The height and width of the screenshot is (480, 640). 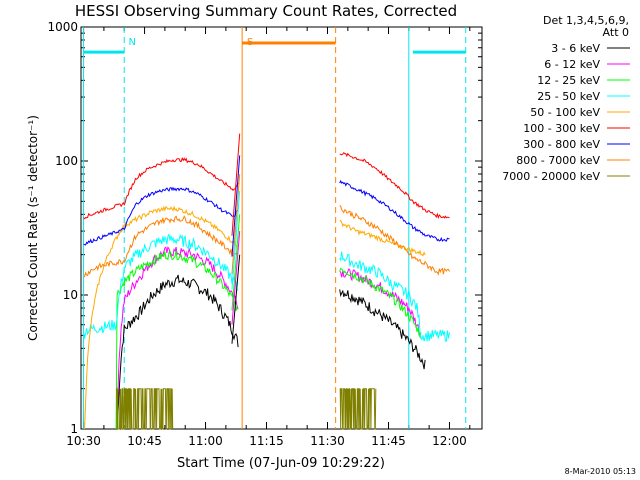 I want to click on x-tick-label: 12:00, so click(x=449, y=441).